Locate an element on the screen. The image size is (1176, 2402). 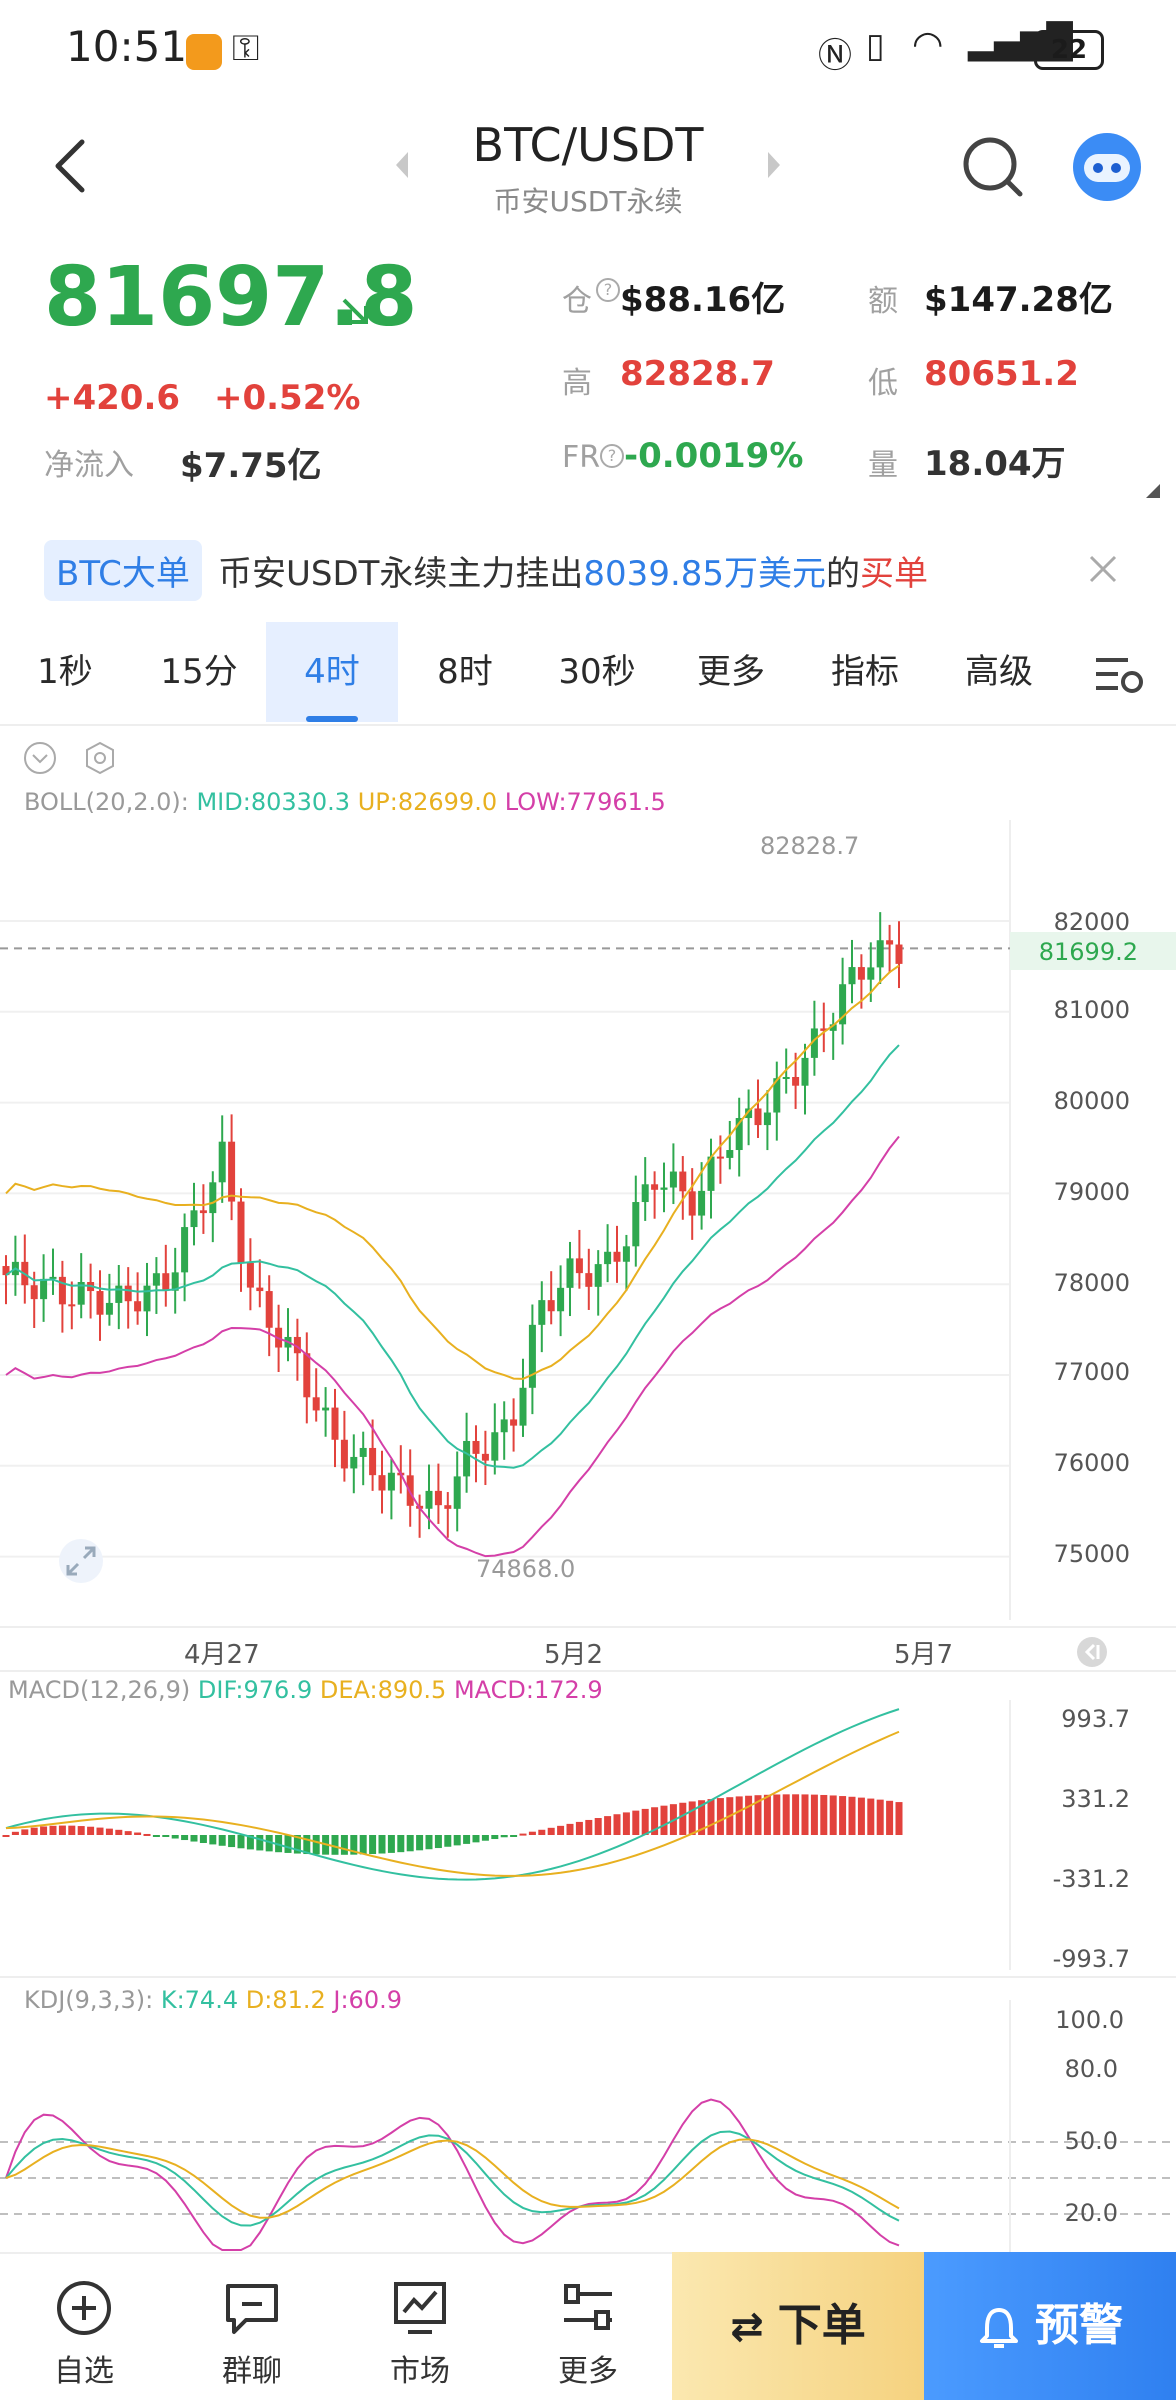
price-change-pct: +0.52% is located at coordinates (287, 398).